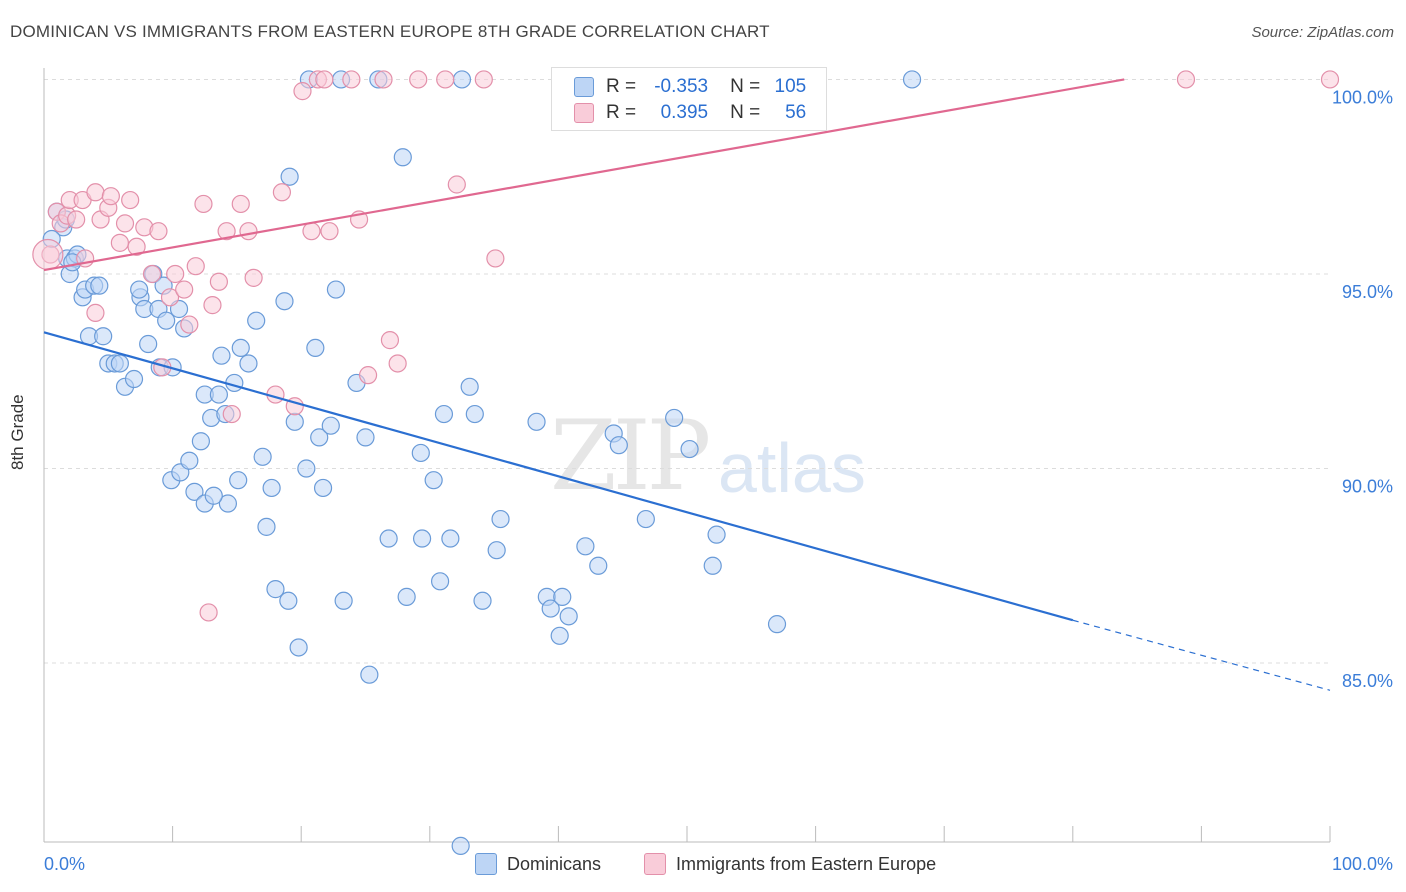 The height and width of the screenshot is (892, 1406). Describe the element at coordinates (690, 87) in the screenshot. I see `legend-row-dominicans: R = -0.353 N = 105` at that location.